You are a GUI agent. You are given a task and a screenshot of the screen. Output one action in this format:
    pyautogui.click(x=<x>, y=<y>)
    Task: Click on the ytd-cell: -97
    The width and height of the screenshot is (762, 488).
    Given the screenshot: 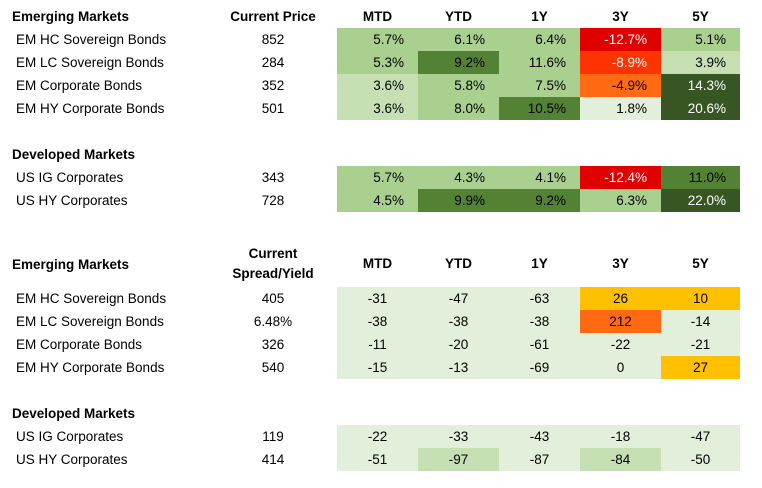 What is the action you would take?
    pyautogui.click(x=458, y=459)
    